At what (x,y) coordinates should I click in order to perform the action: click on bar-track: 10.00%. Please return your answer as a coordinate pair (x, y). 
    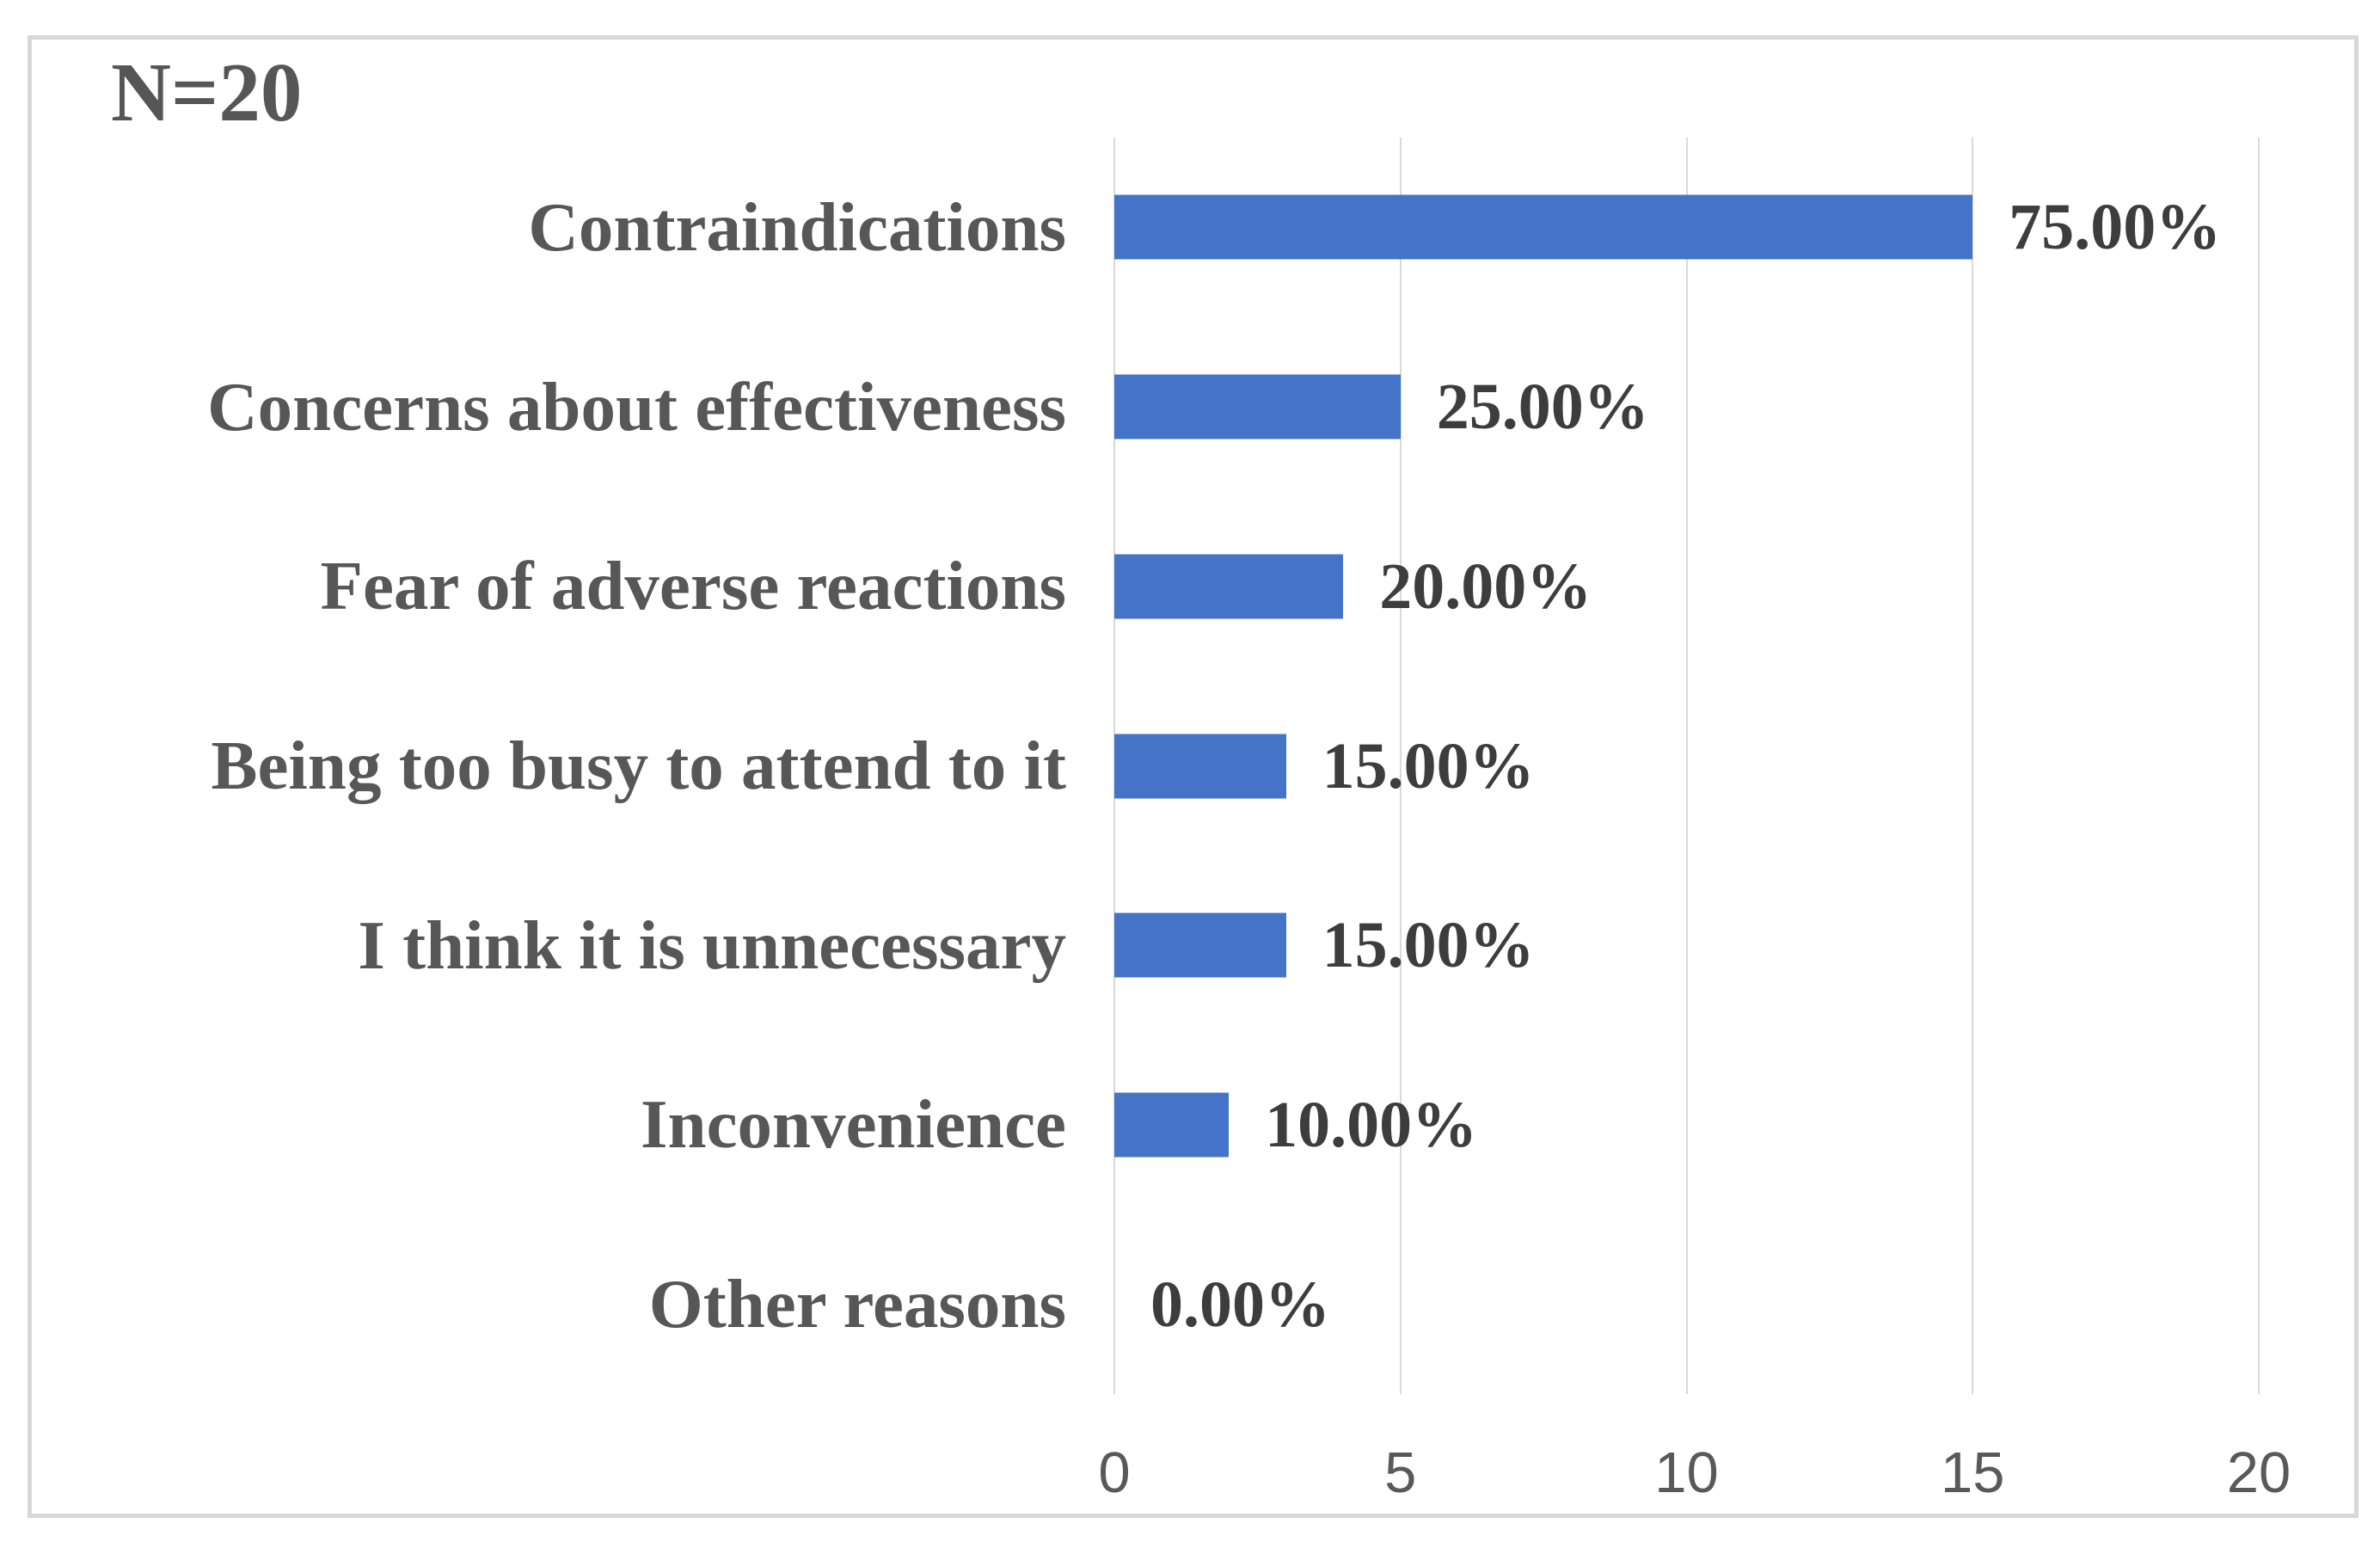
    Looking at the image, I should click on (1687, 1125).